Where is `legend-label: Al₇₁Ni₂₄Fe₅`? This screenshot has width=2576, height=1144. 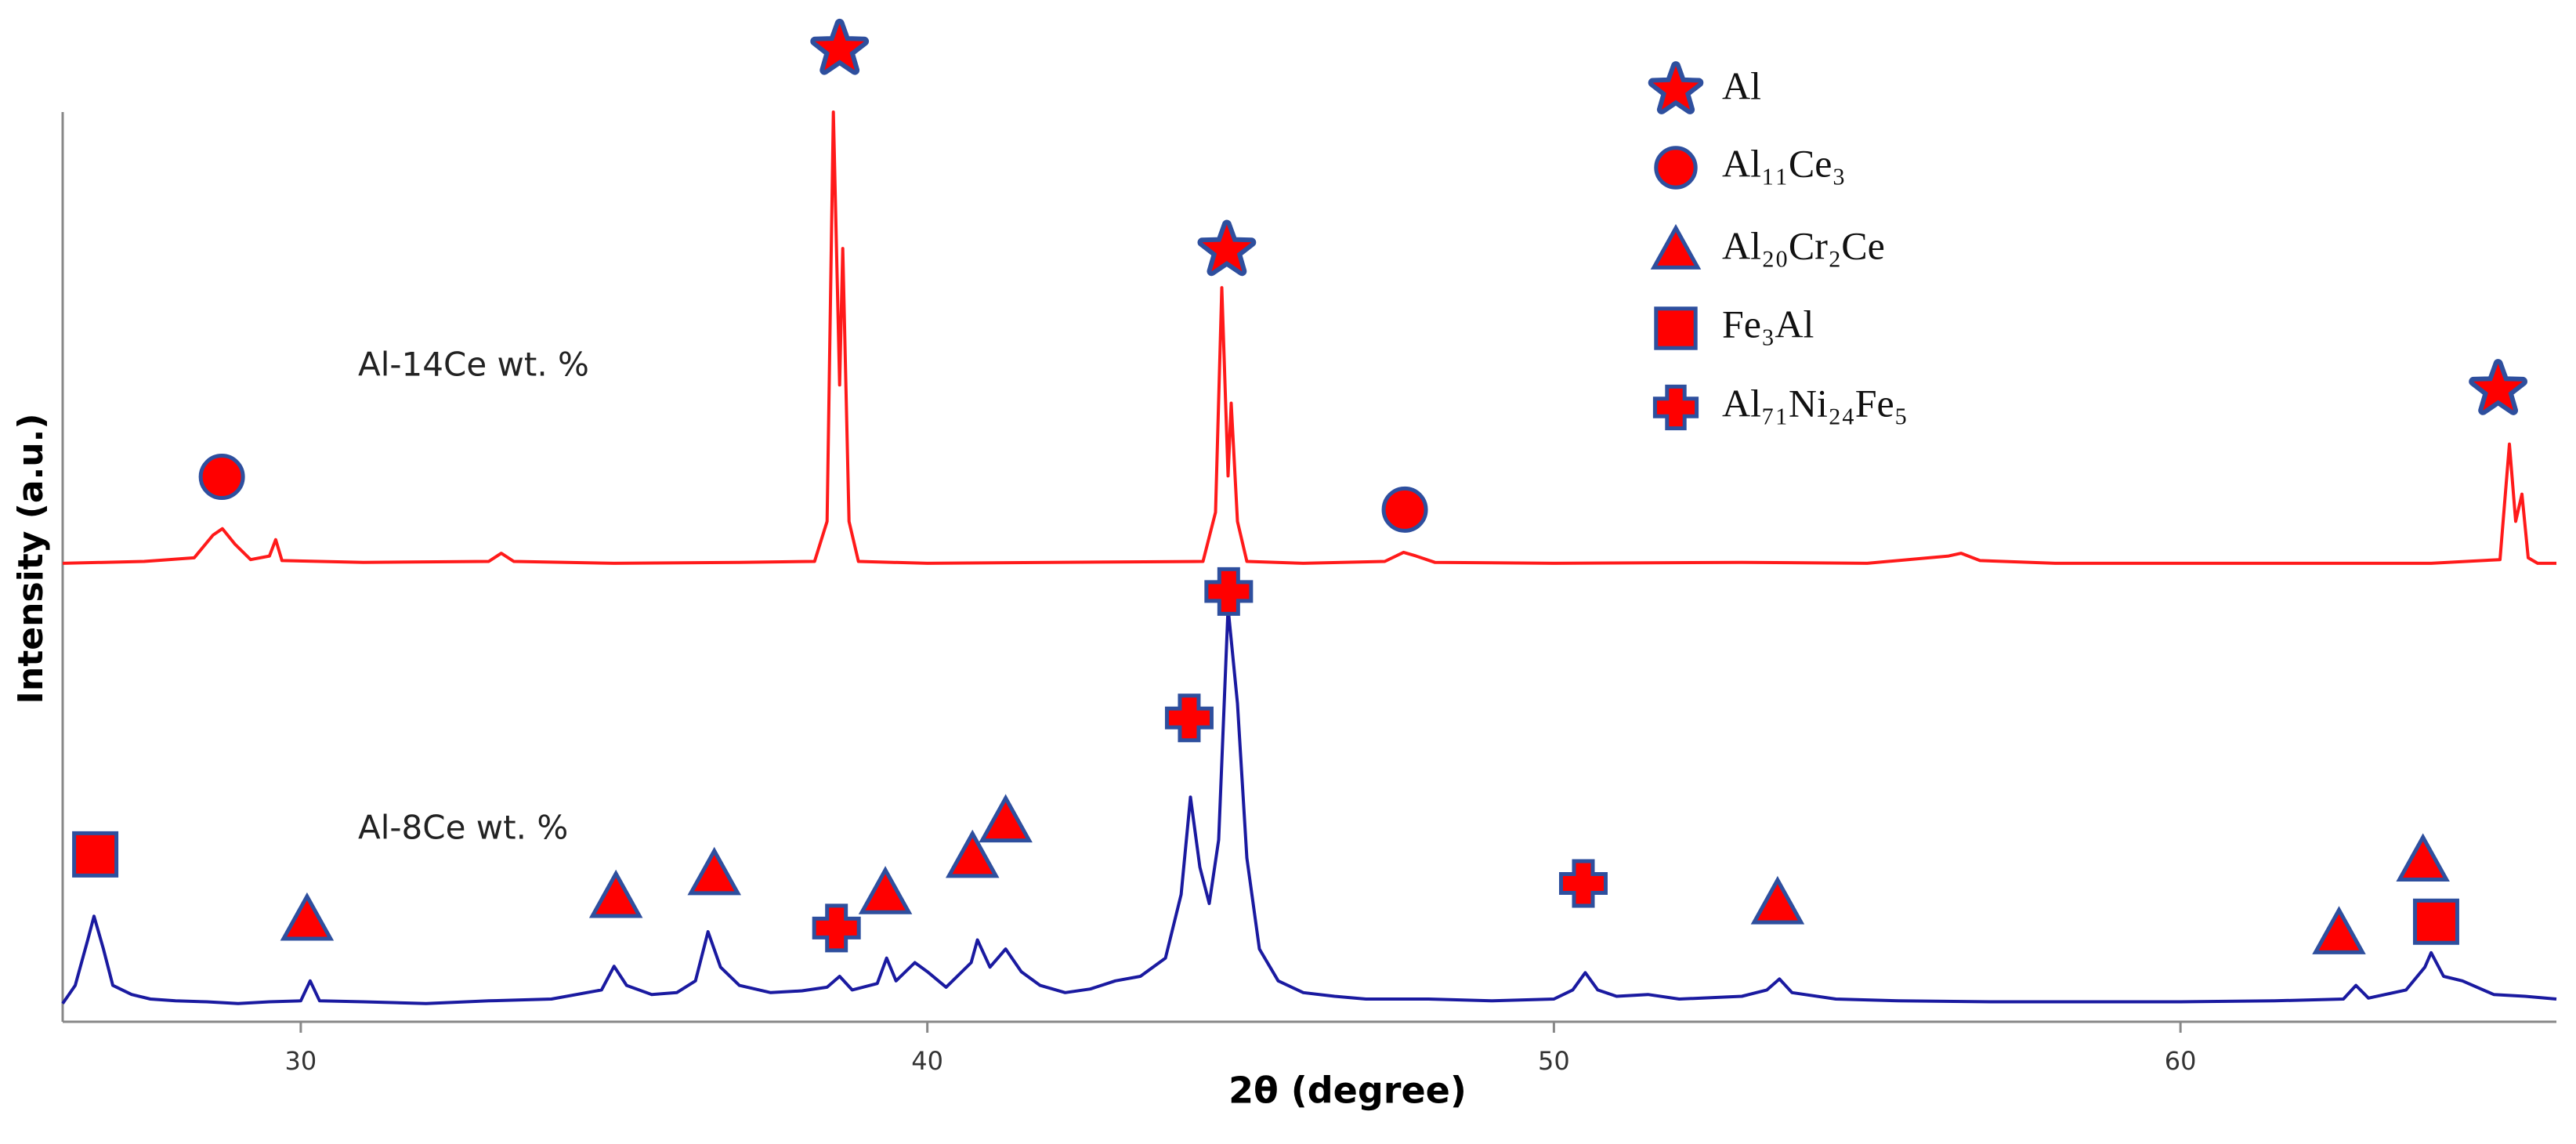
legend-label: Al₇₁Ni₂₄Fe₅ is located at coordinates (1815, 403).